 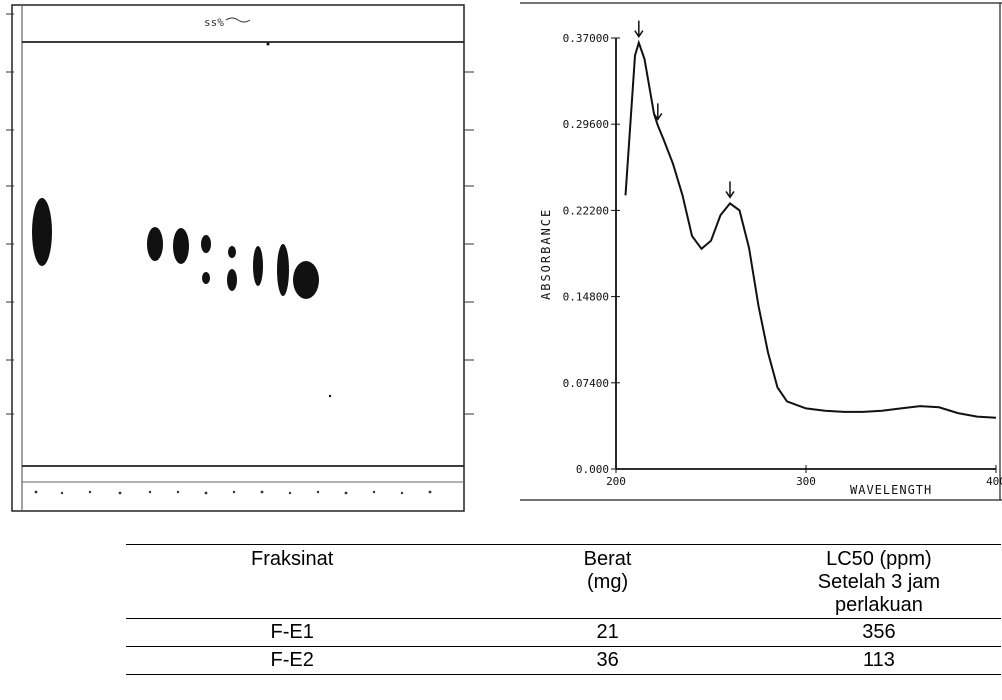 What do you see at coordinates (607, 660) in the screenshot?
I see `cell-berat: 36` at bounding box center [607, 660].